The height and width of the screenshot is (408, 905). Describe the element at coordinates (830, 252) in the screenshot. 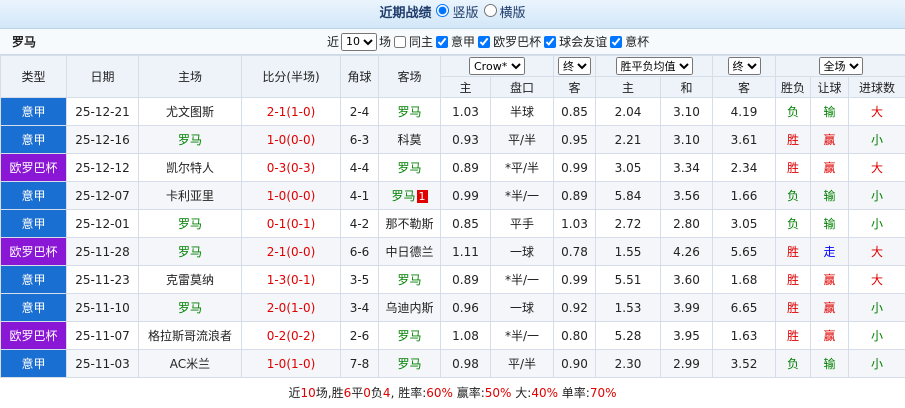

I see `cell: 走` at that location.